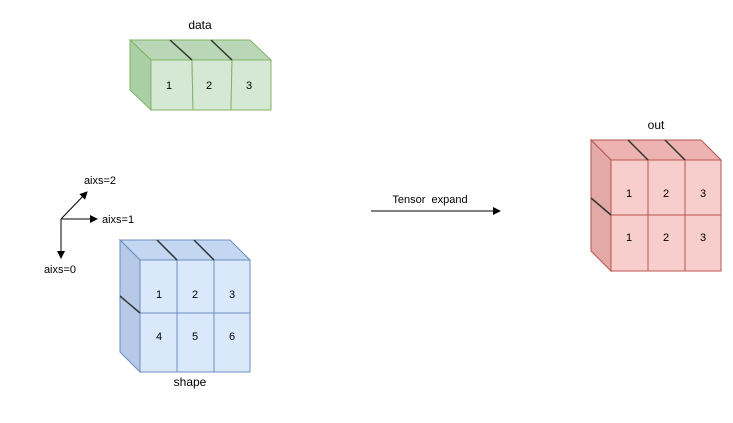  Describe the element at coordinates (200, 25) in the screenshot. I see `data-label: data` at that location.